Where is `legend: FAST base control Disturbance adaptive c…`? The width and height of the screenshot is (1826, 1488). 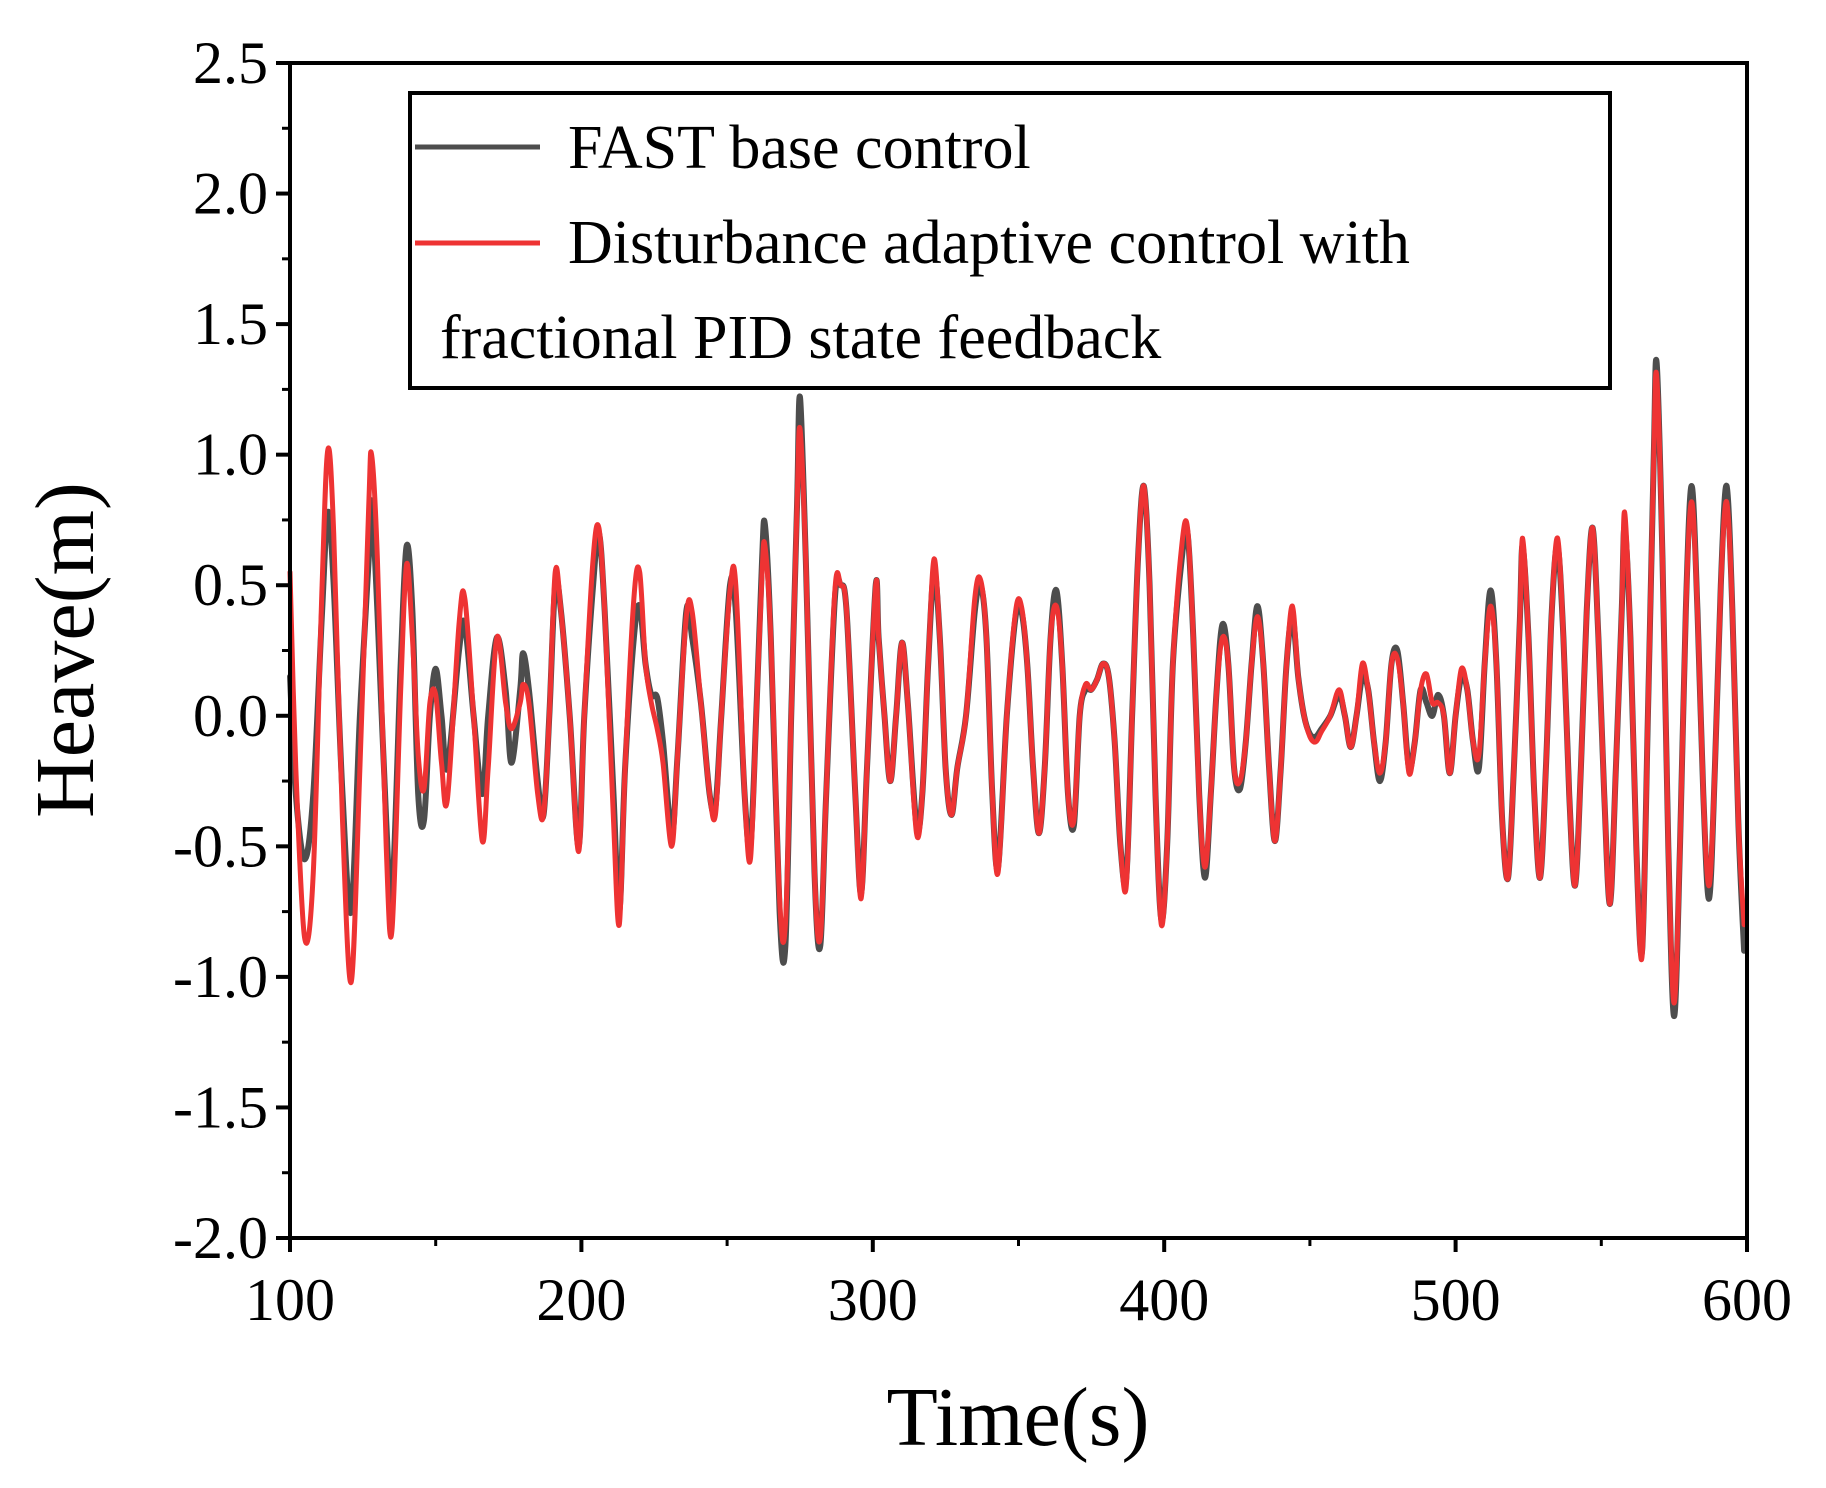
legend: FAST base control Disturbance adaptive c… is located at coordinates (1010, 240).